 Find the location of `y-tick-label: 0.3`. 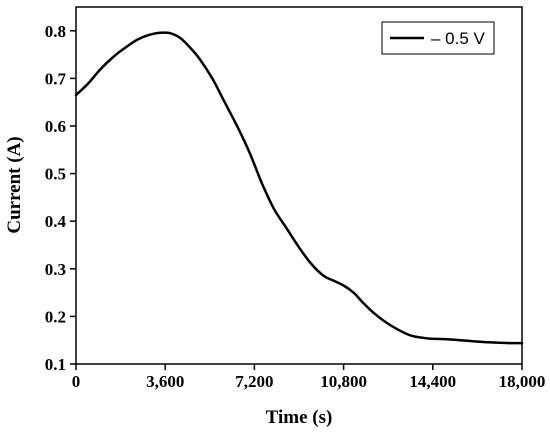

y-tick-label: 0.3 is located at coordinates (55, 269).